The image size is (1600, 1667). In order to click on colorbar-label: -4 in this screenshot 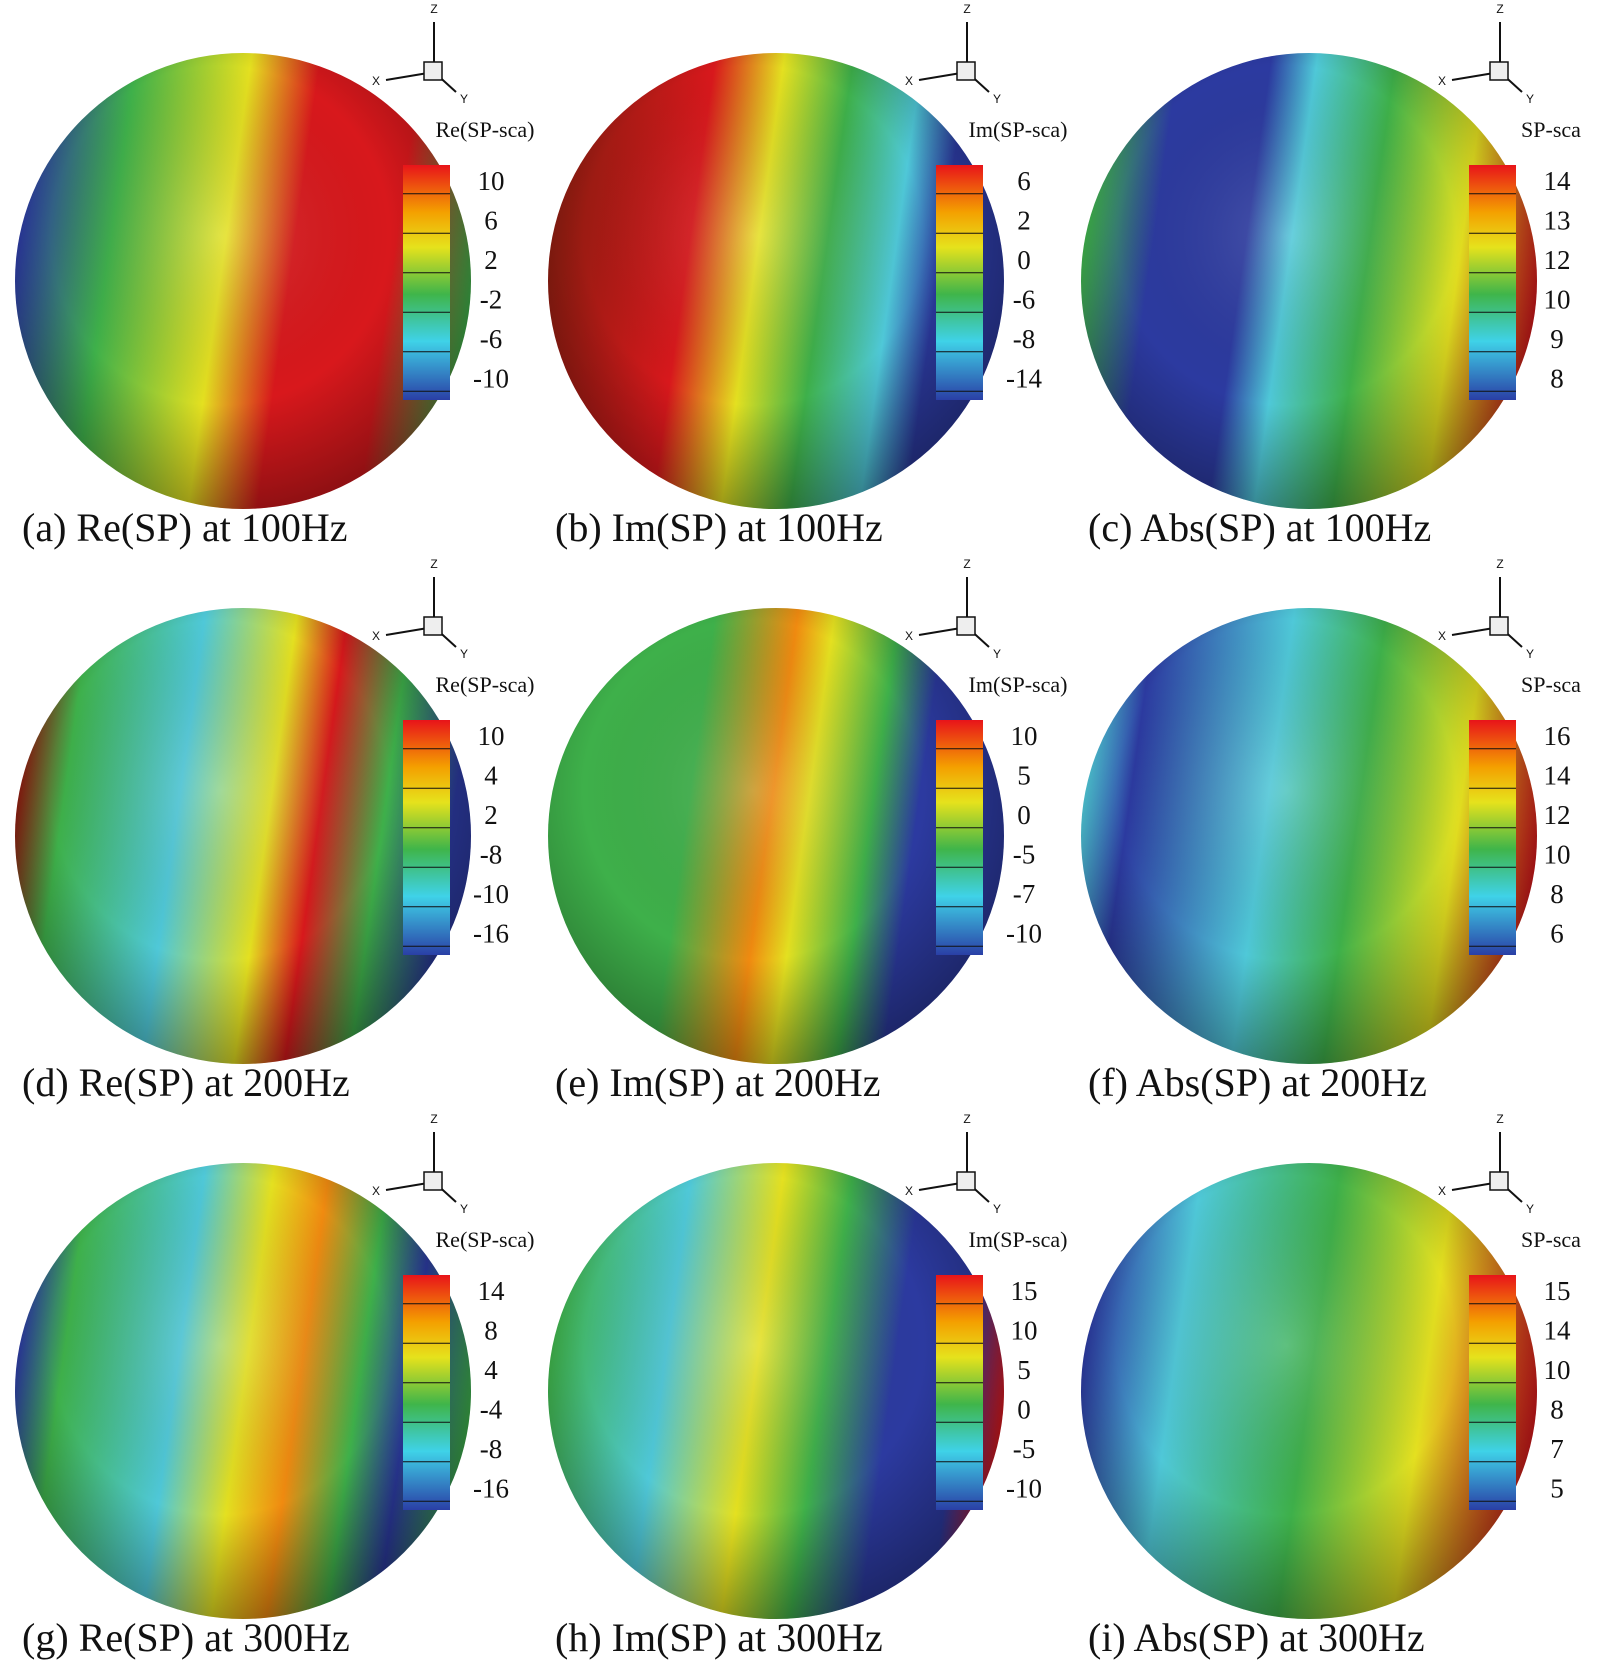, I will do `click(491, 1409)`.